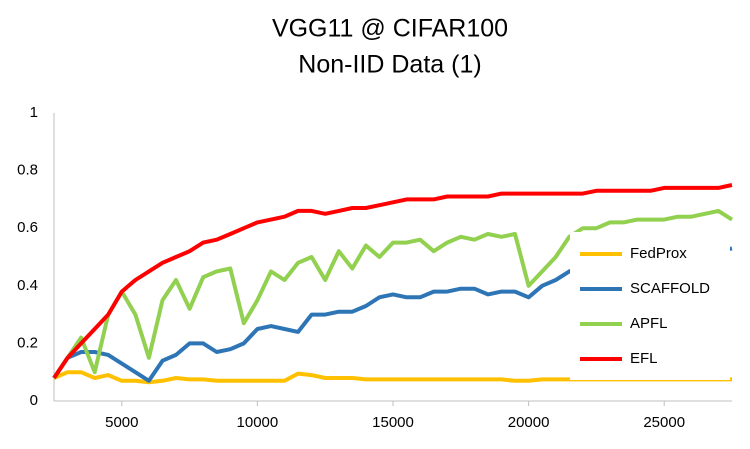 Image resolution: width=750 pixels, height=449 pixels. I want to click on y-tick-label: 1, so click(34, 112).